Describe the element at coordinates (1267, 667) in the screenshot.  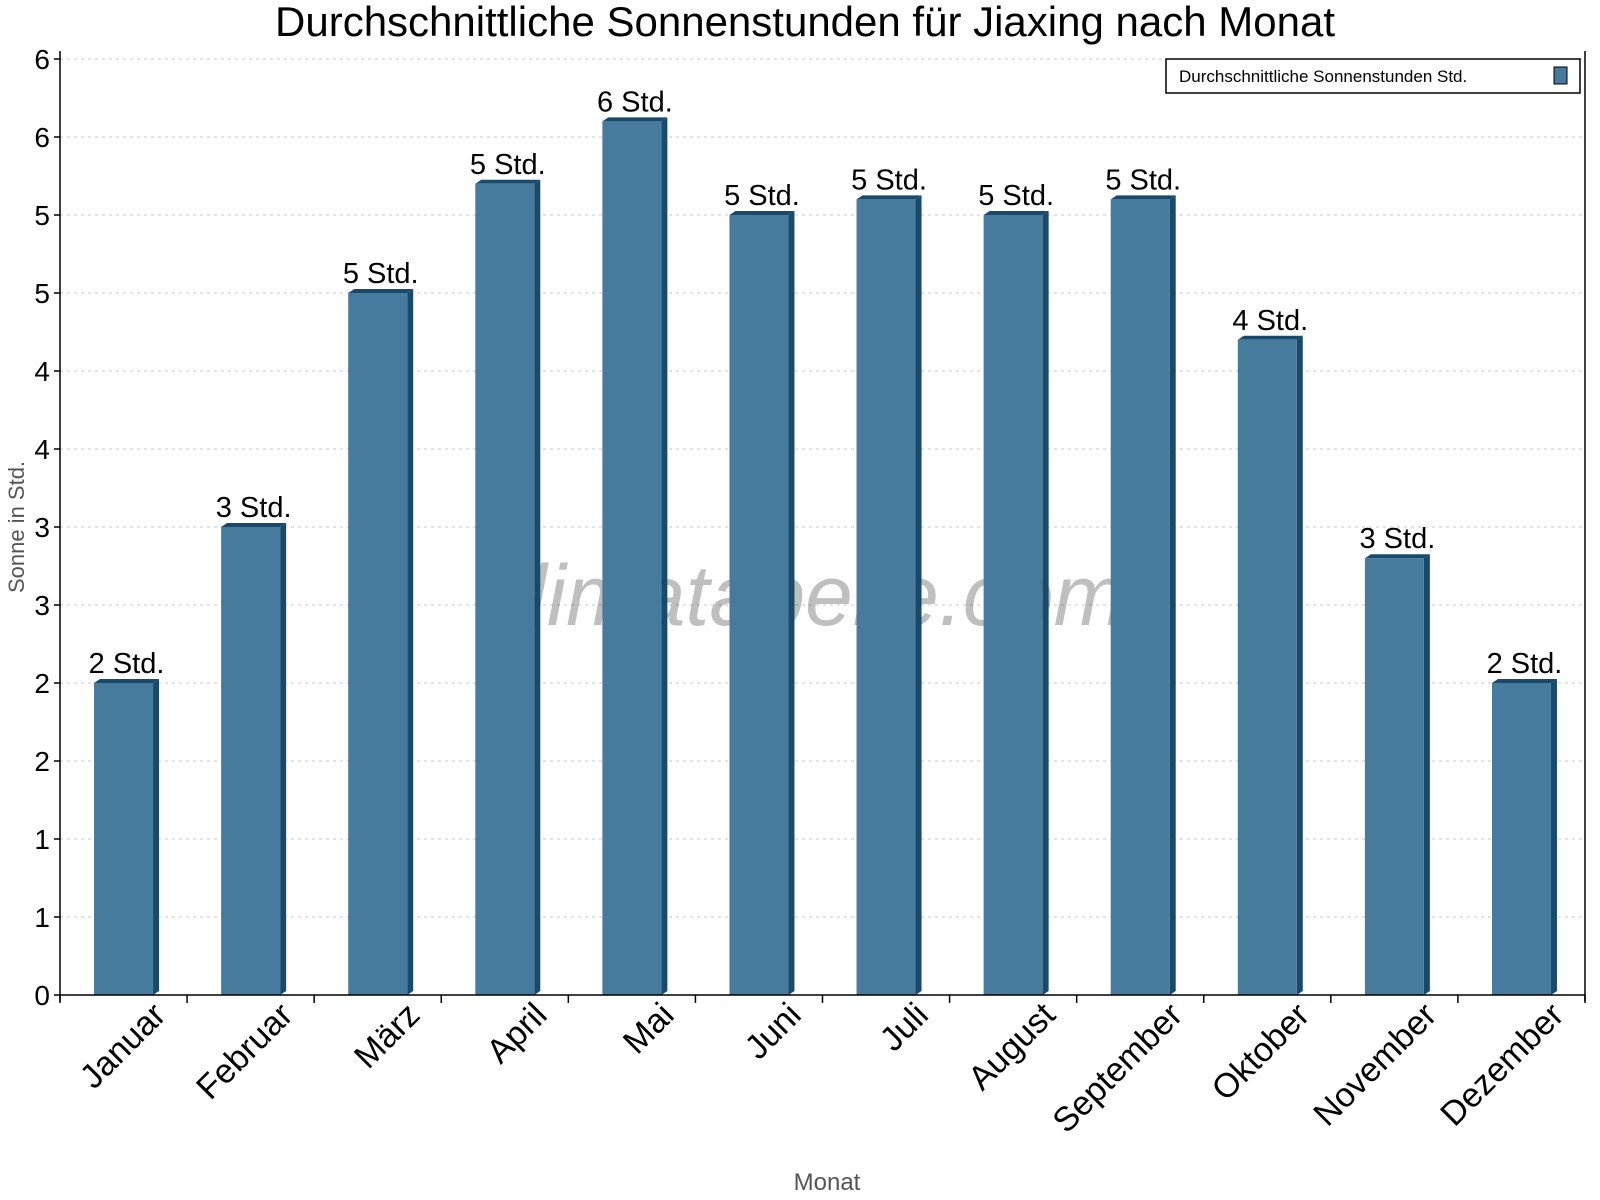
I see `bar-oktober` at that location.